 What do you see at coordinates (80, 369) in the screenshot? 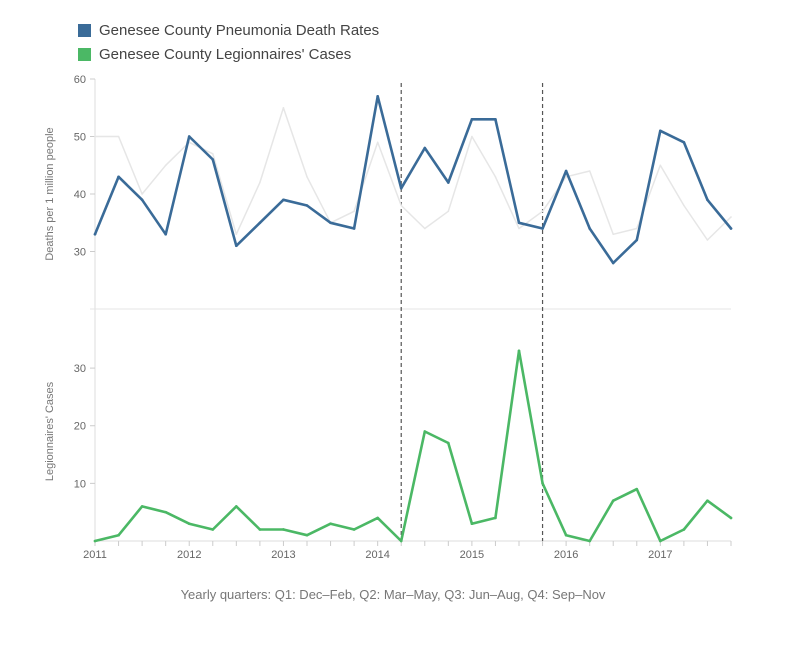
I see `y-tick-label-bottom: 30` at bounding box center [80, 369].